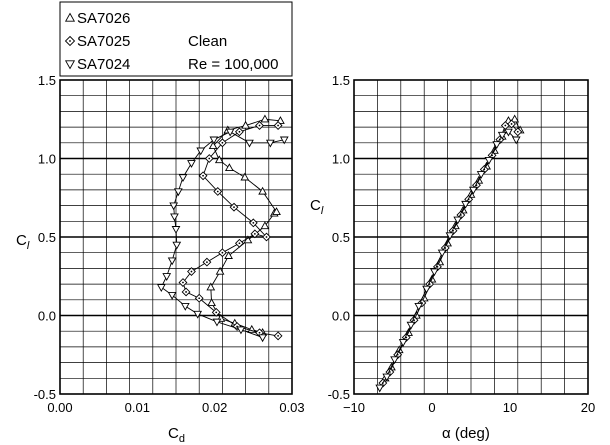 This screenshot has height=445, width=610. I want to click on legend-marker-shape, so click(70, 65).